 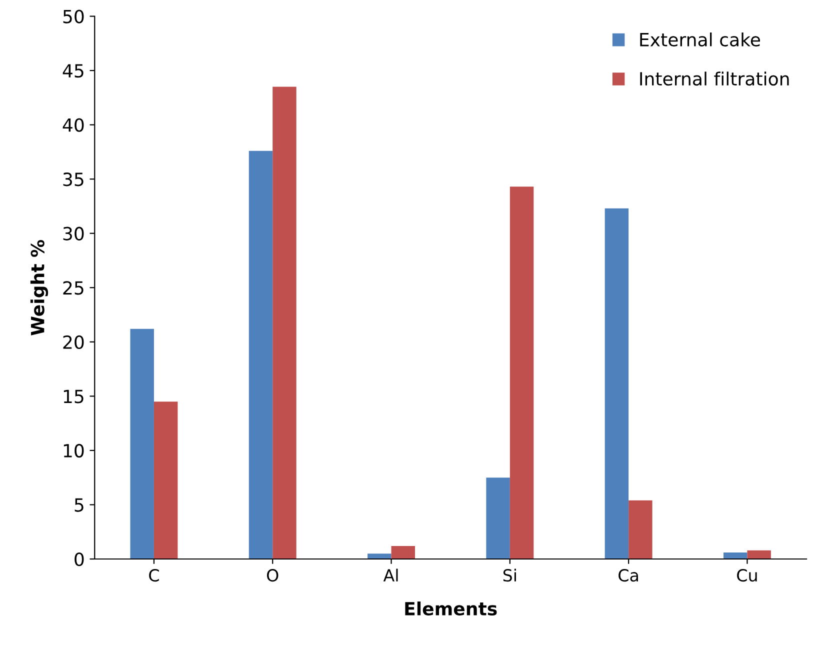 What do you see at coordinates (73, 179) in the screenshot?
I see `y-tick-label: 35` at bounding box center [73, 179].